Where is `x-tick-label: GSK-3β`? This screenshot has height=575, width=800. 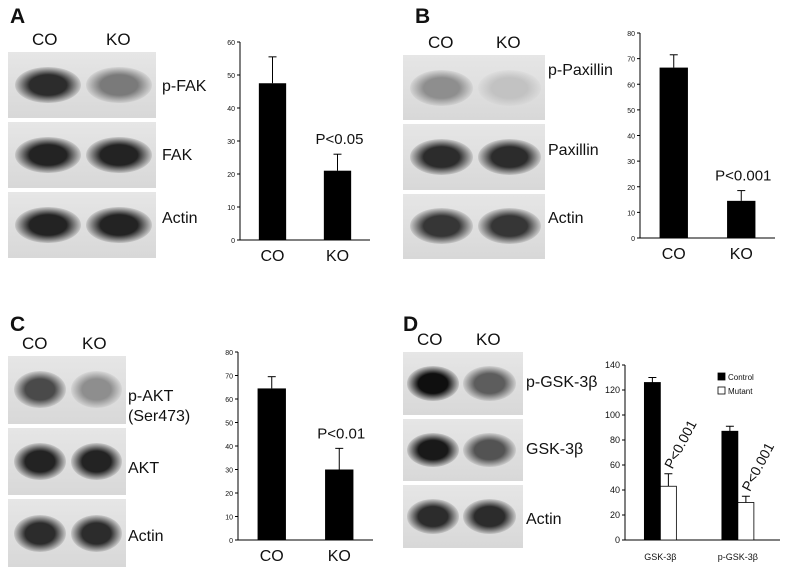 x-tick-label: GSK-3β is located at coordinates (660, 557).